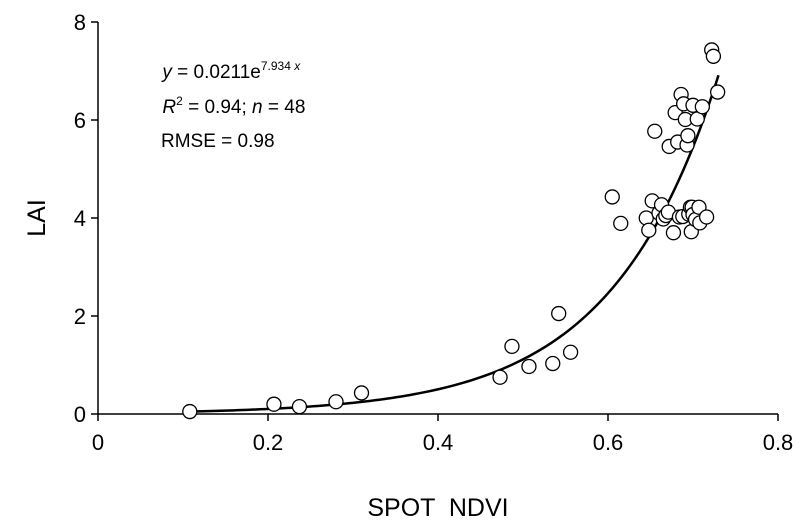 Image resolution: width=803 pixels, height=528 pixels. I want to click on x-tick-label: 0.8, so click(778, 442).